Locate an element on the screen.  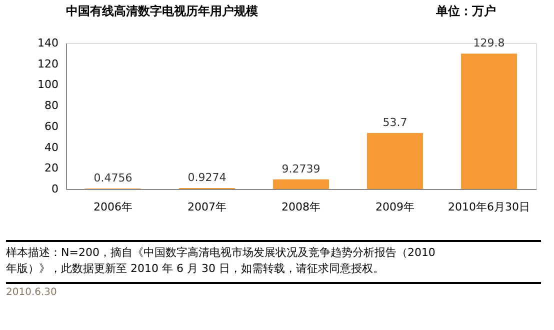
text: 2010.6.30 is located at coordinates (31, 292).